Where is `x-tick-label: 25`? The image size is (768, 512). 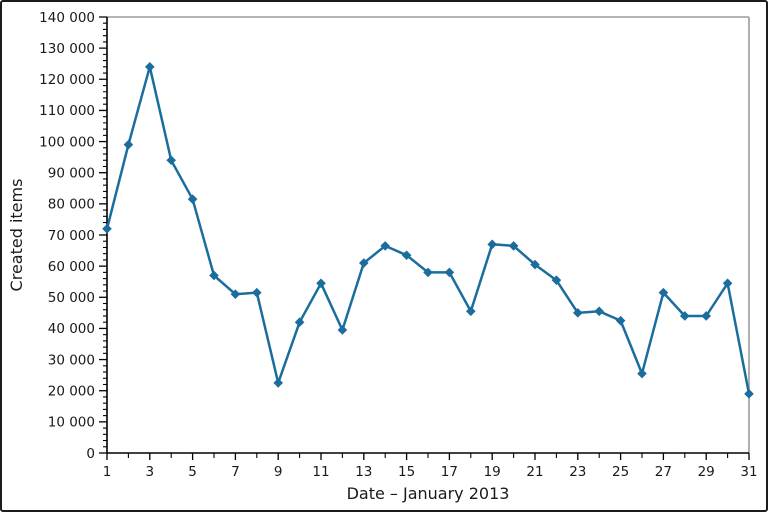
x-tick-label: 25 is located at coordinates (620, 472).